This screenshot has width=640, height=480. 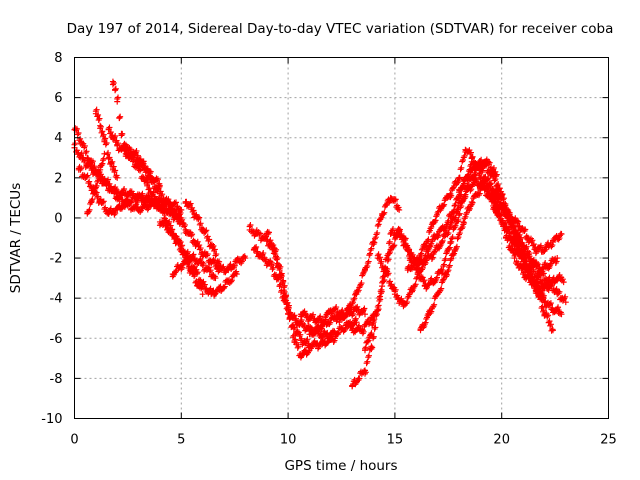 What do you see at coordinates (56, 299) in the screenshot?
I see `y-tick-label: -4` at bounding box center [56, 299].